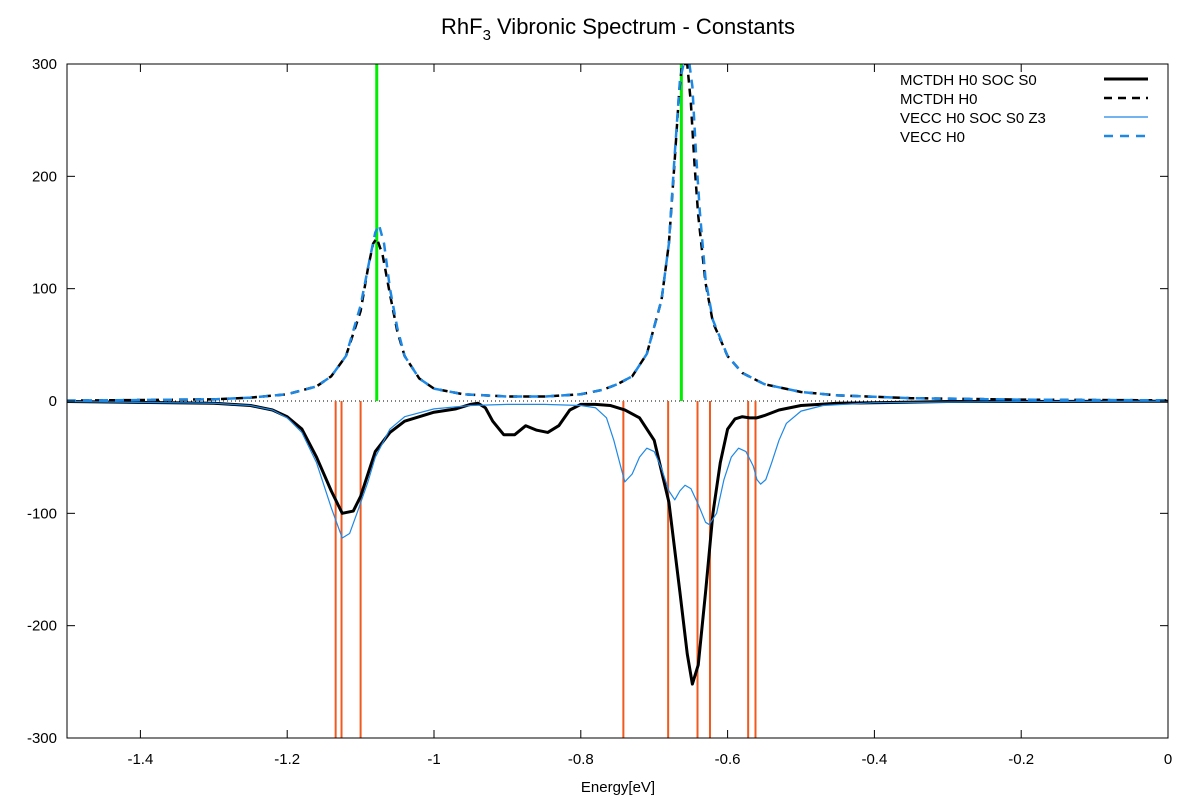  Describe the element at coordinates (433, 759) in the screenshot. I see `x-tick-label-2: -1` at that location.